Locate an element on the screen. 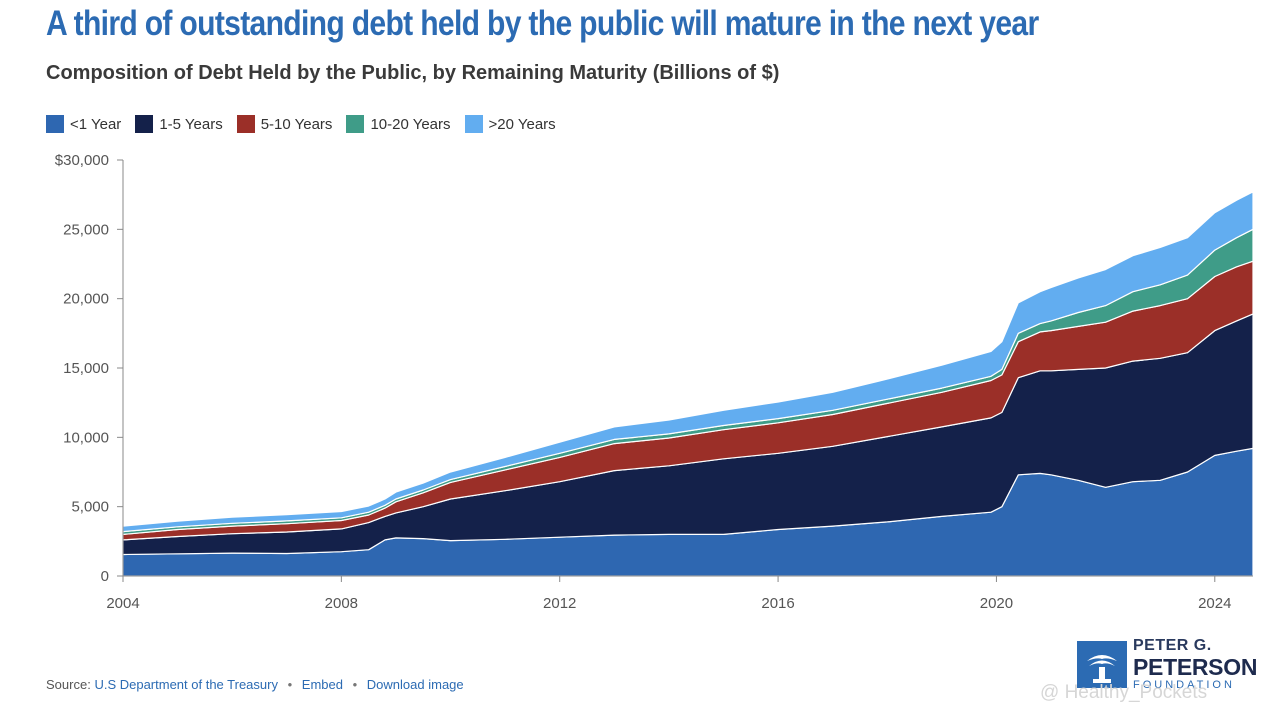 The width and height of the screenshot is (1280, 720). x-tick-label: 2008 is located at coordinates (341, 603).